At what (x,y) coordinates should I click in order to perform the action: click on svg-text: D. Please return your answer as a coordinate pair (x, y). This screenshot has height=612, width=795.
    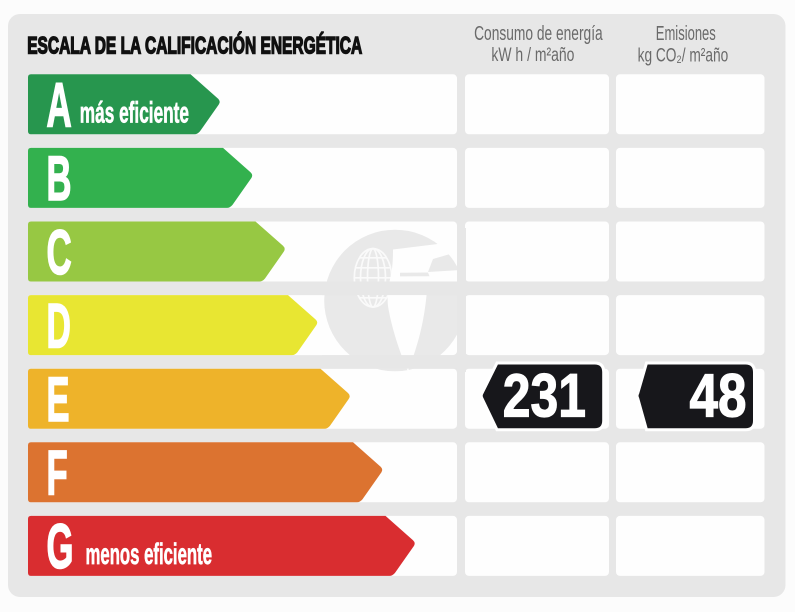
    Looking at the image, I should click on (59, 326).